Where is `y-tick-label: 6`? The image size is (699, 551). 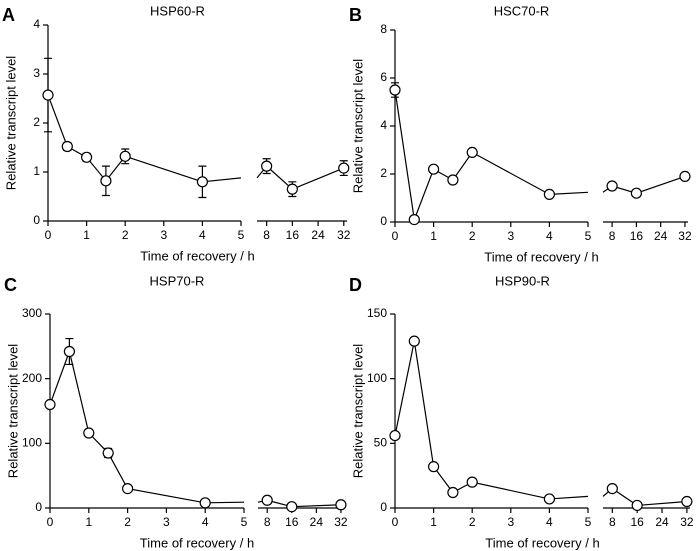
y-tick-label: 6 is located at coordinates (383, 77).